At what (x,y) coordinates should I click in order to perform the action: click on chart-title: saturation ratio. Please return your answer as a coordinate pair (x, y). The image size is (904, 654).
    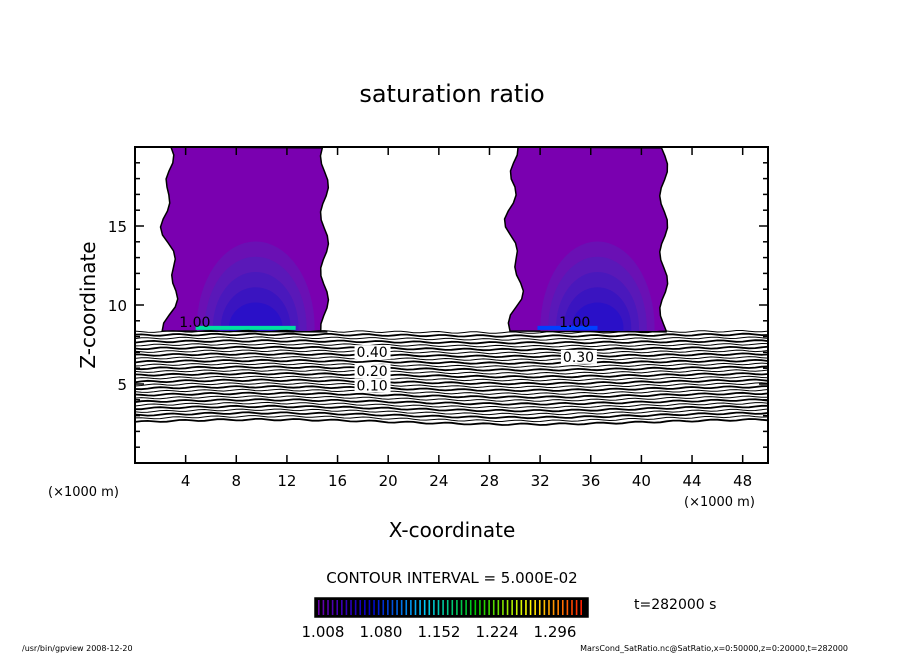
    Looking at the image, I should click on (451, 94).